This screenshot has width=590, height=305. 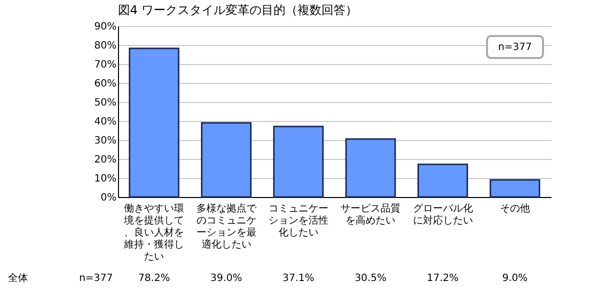 I want to click on y-tick-label: 30%, so click(x=105, y=141).